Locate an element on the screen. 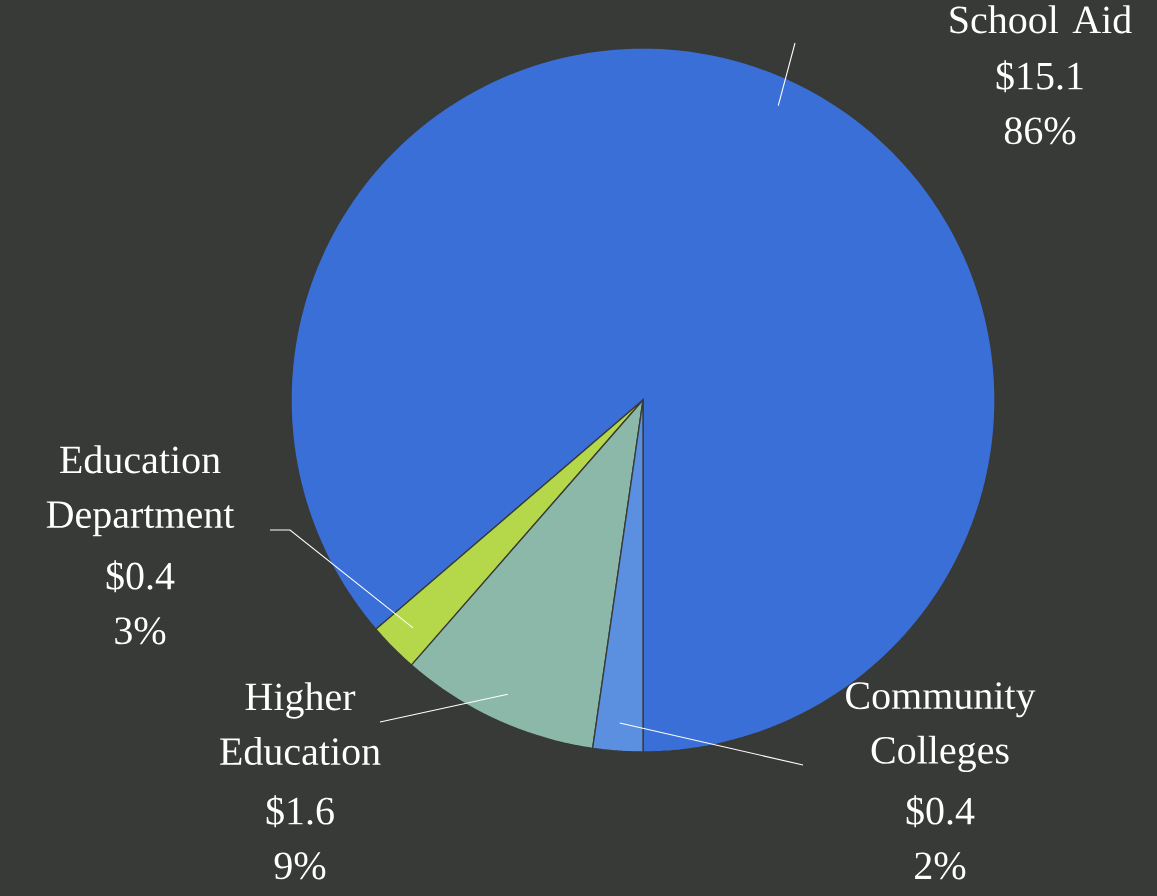  slice-label: Community Colleges is located at coordinates (941, 727).